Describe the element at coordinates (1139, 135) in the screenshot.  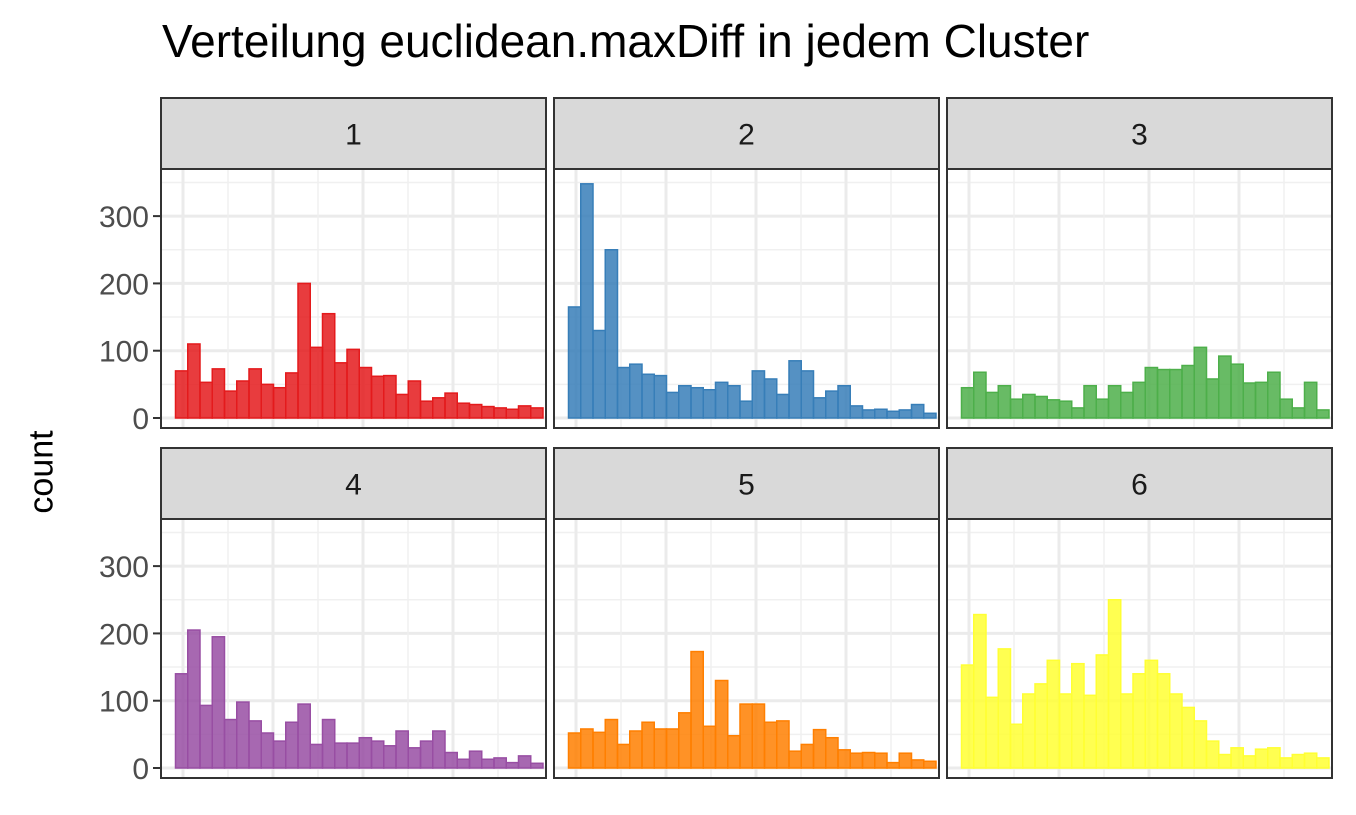
I see `facet-strip-label-3: 3` at that location.